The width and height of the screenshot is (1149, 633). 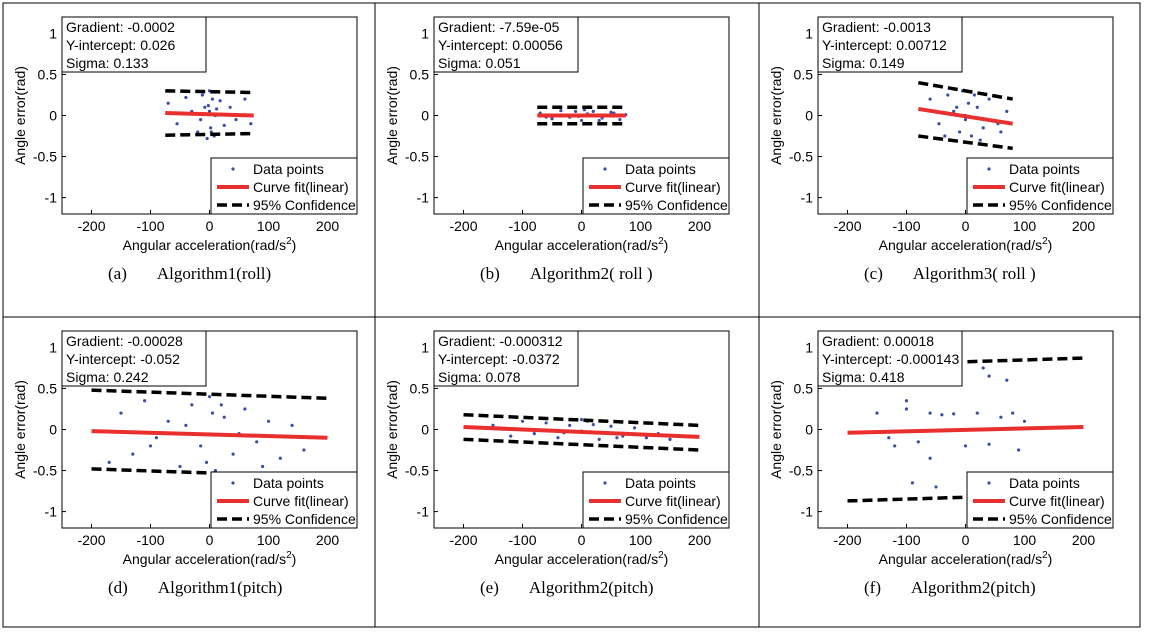 I want to click on confidence-lower, so click(x=581, y=444).